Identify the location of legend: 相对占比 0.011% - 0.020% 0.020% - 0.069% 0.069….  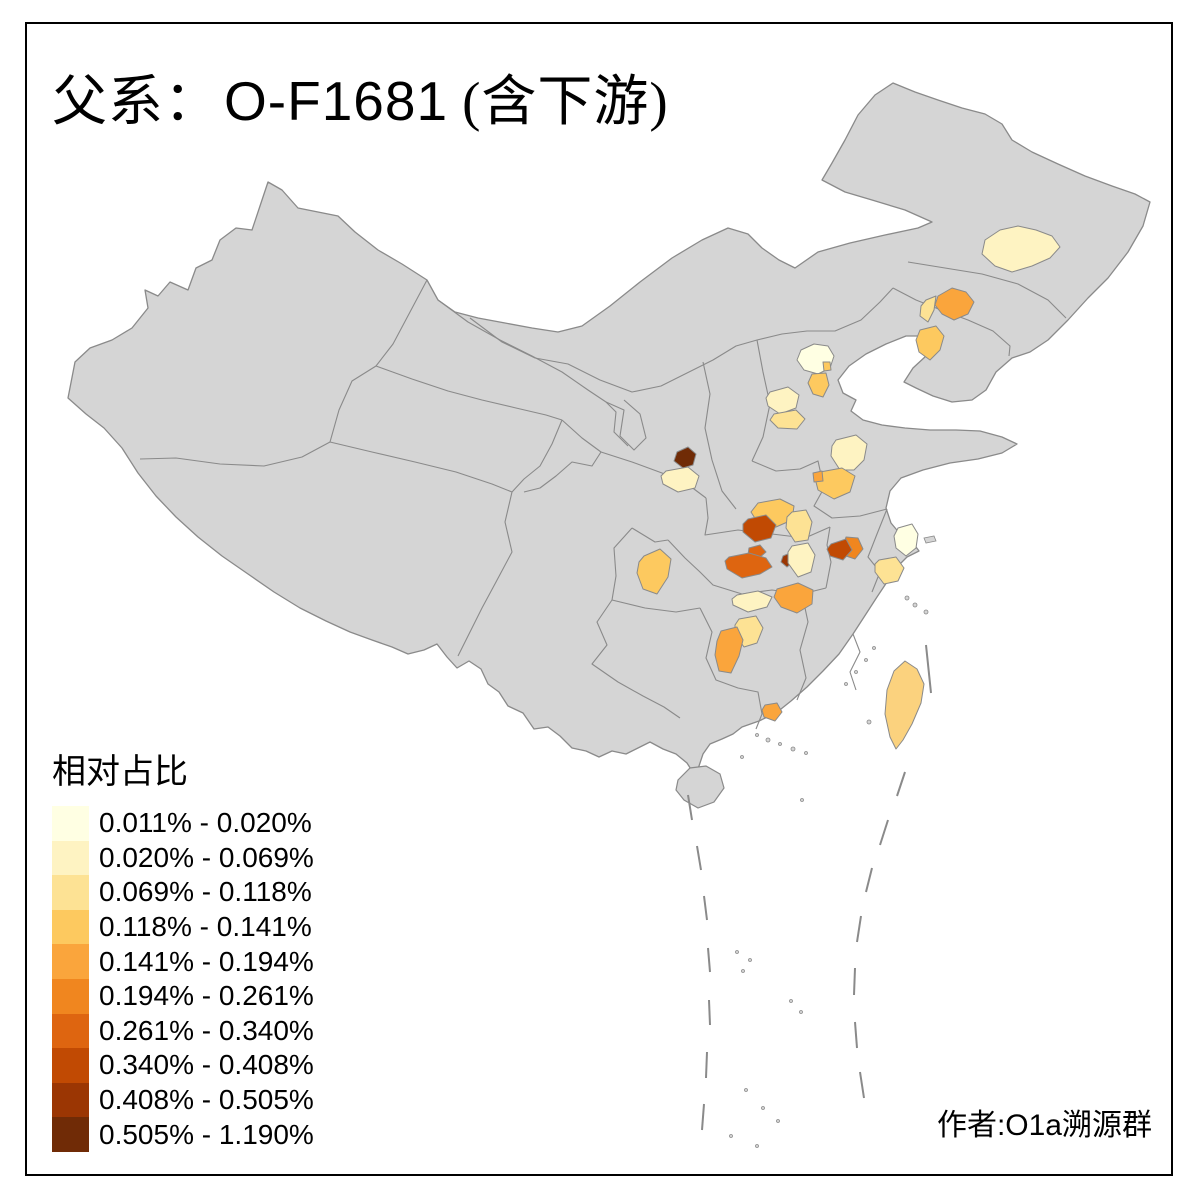
(183, 948).